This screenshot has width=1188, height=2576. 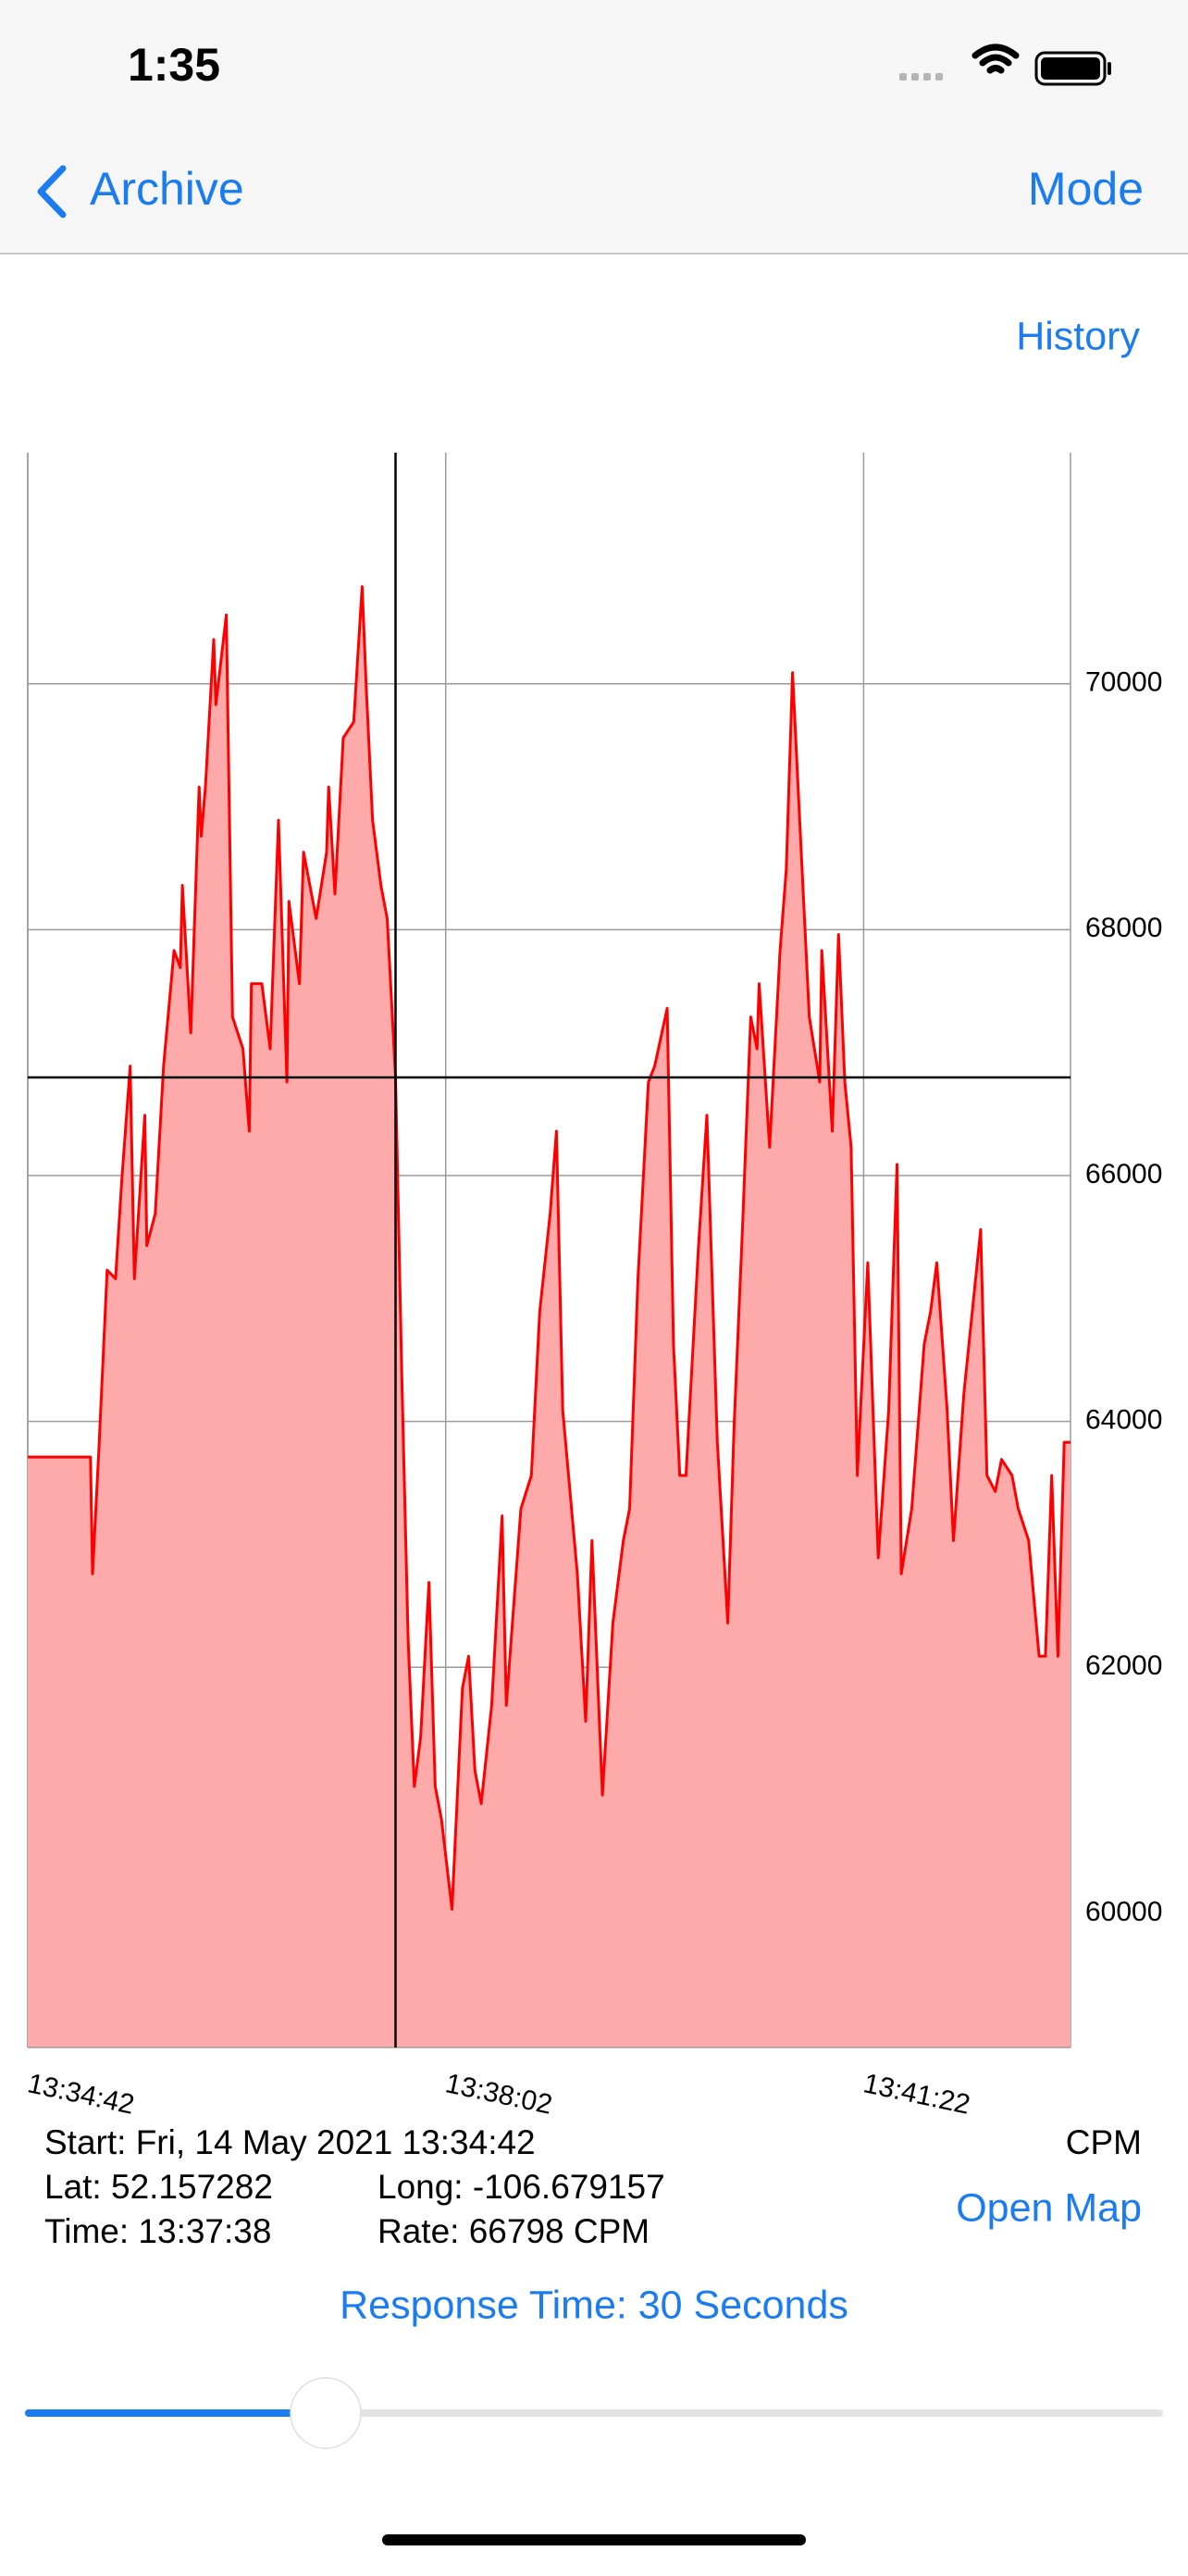 I want to click on signal-icon, so click(x=921, y=77).